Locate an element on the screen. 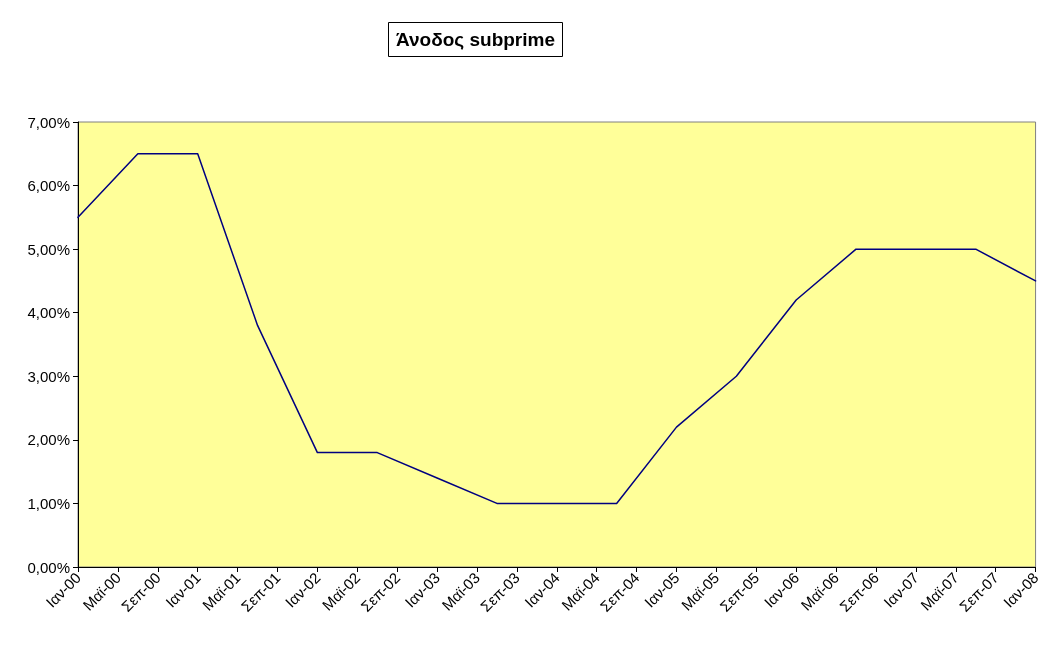 Image resolution: width=1043 pixels, height=655 pixels. y-tick-label: 1,00% is located at coordinates (48, 503).